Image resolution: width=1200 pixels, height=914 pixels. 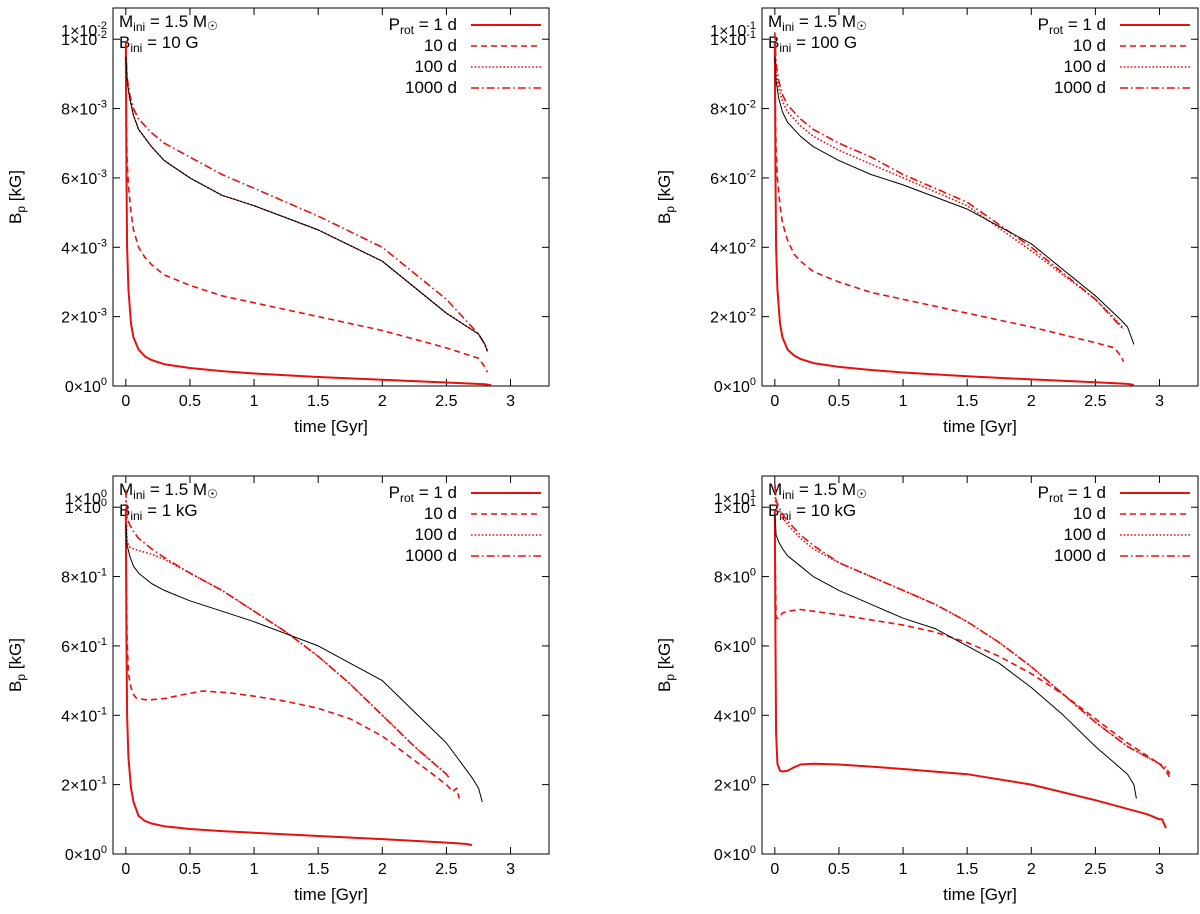 What do you see at coordinates (733, 247) in the screenshot?
I see `y-tick-label: 4×10⁻²` at bounding box center [733, 247].